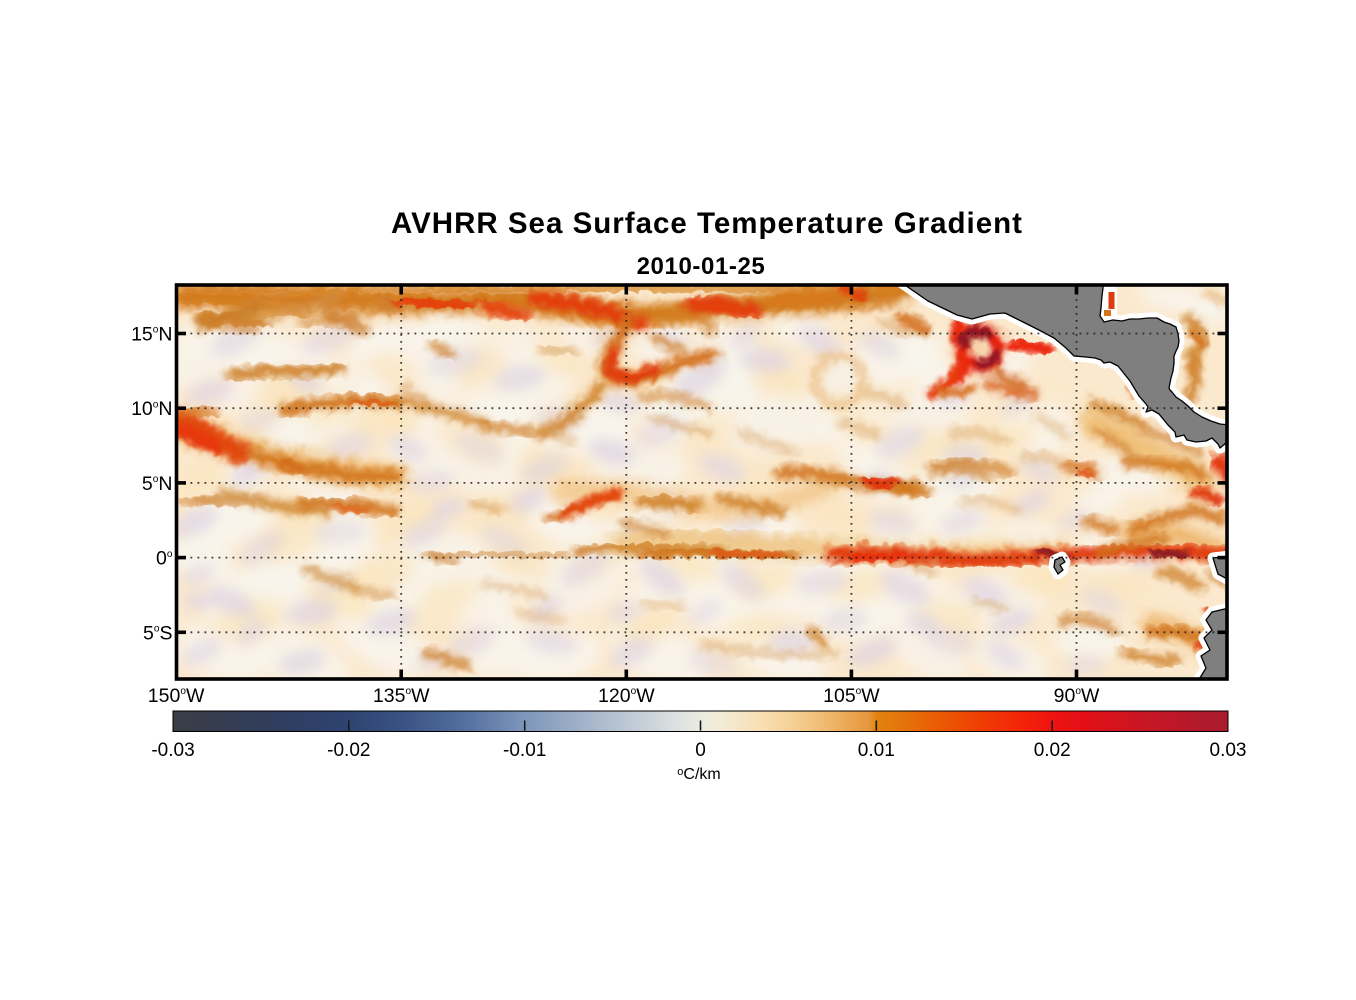 The height and width of the screenshot is (1000, 1356). What do you see at coordinates (151, 409) in the screenshot?
I see `svg-text: 10oN` at bounding box center [151, 409].